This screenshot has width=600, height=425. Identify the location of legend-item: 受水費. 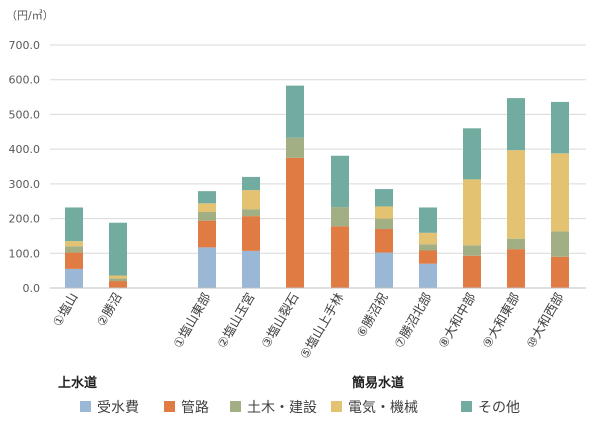
(109, 408).